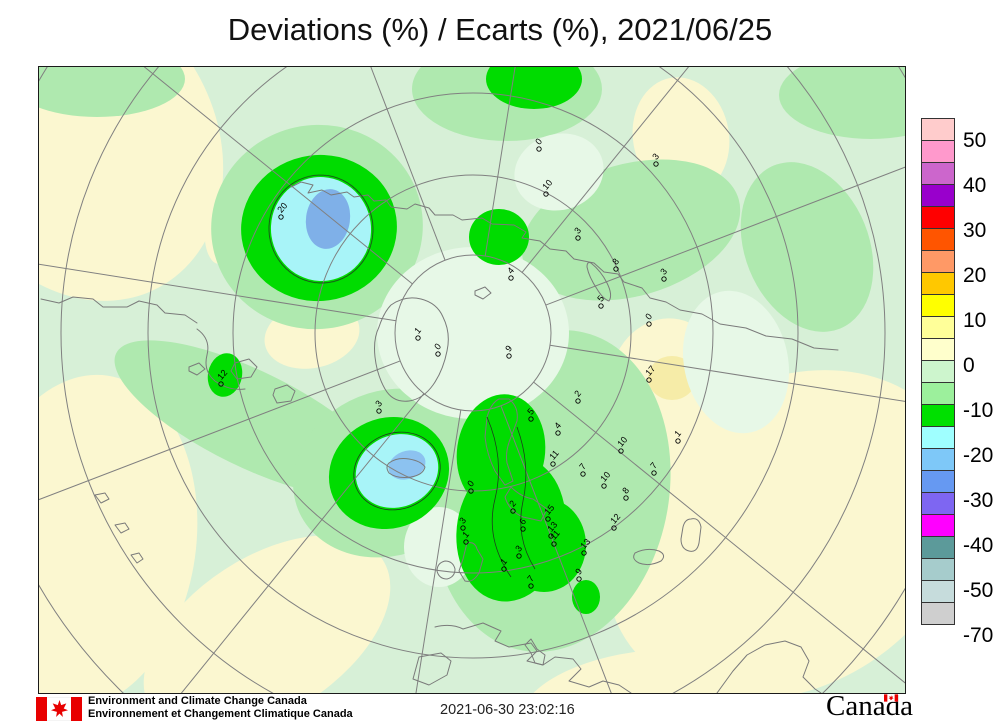 Image resolution: width=1000 pixels, height=726 pixels. What do you see at coordinates (891, 698) in the screenshot?
I see `canada-wordmark-flag-icon` at bounding box center [891, 698].